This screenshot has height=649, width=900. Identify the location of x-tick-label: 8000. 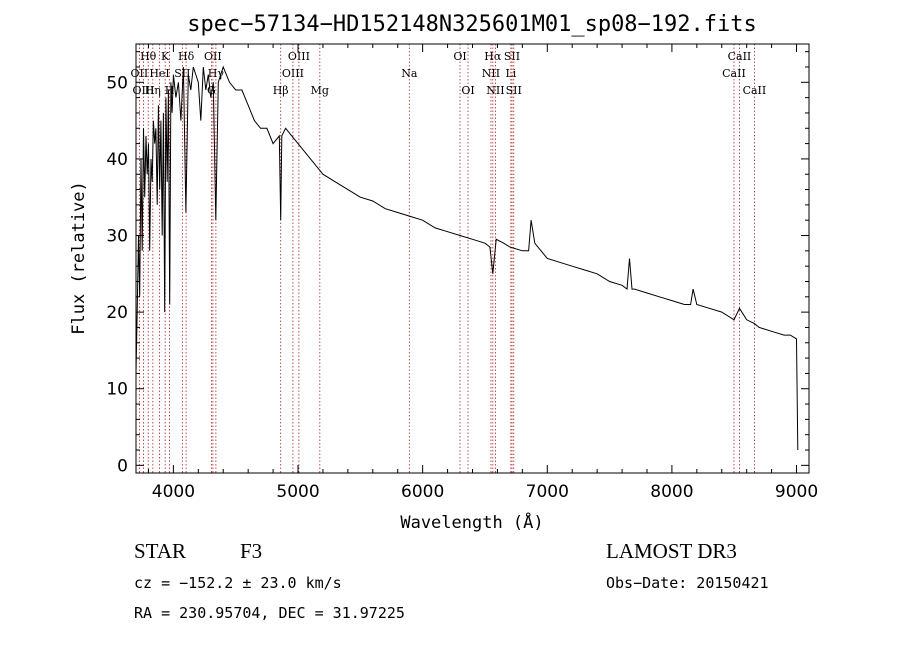
(671, 492).